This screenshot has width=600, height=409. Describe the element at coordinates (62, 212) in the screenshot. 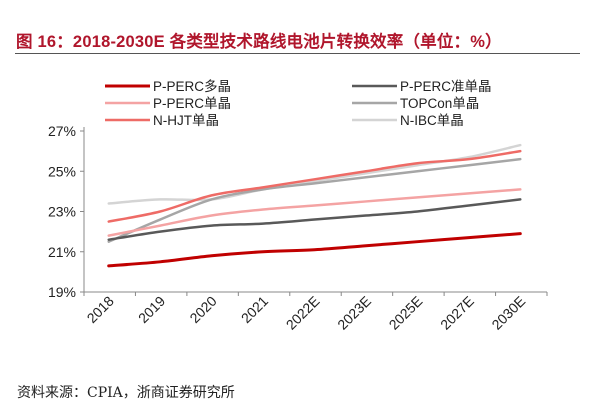

I see `y-tick-label: 23%` at that location.